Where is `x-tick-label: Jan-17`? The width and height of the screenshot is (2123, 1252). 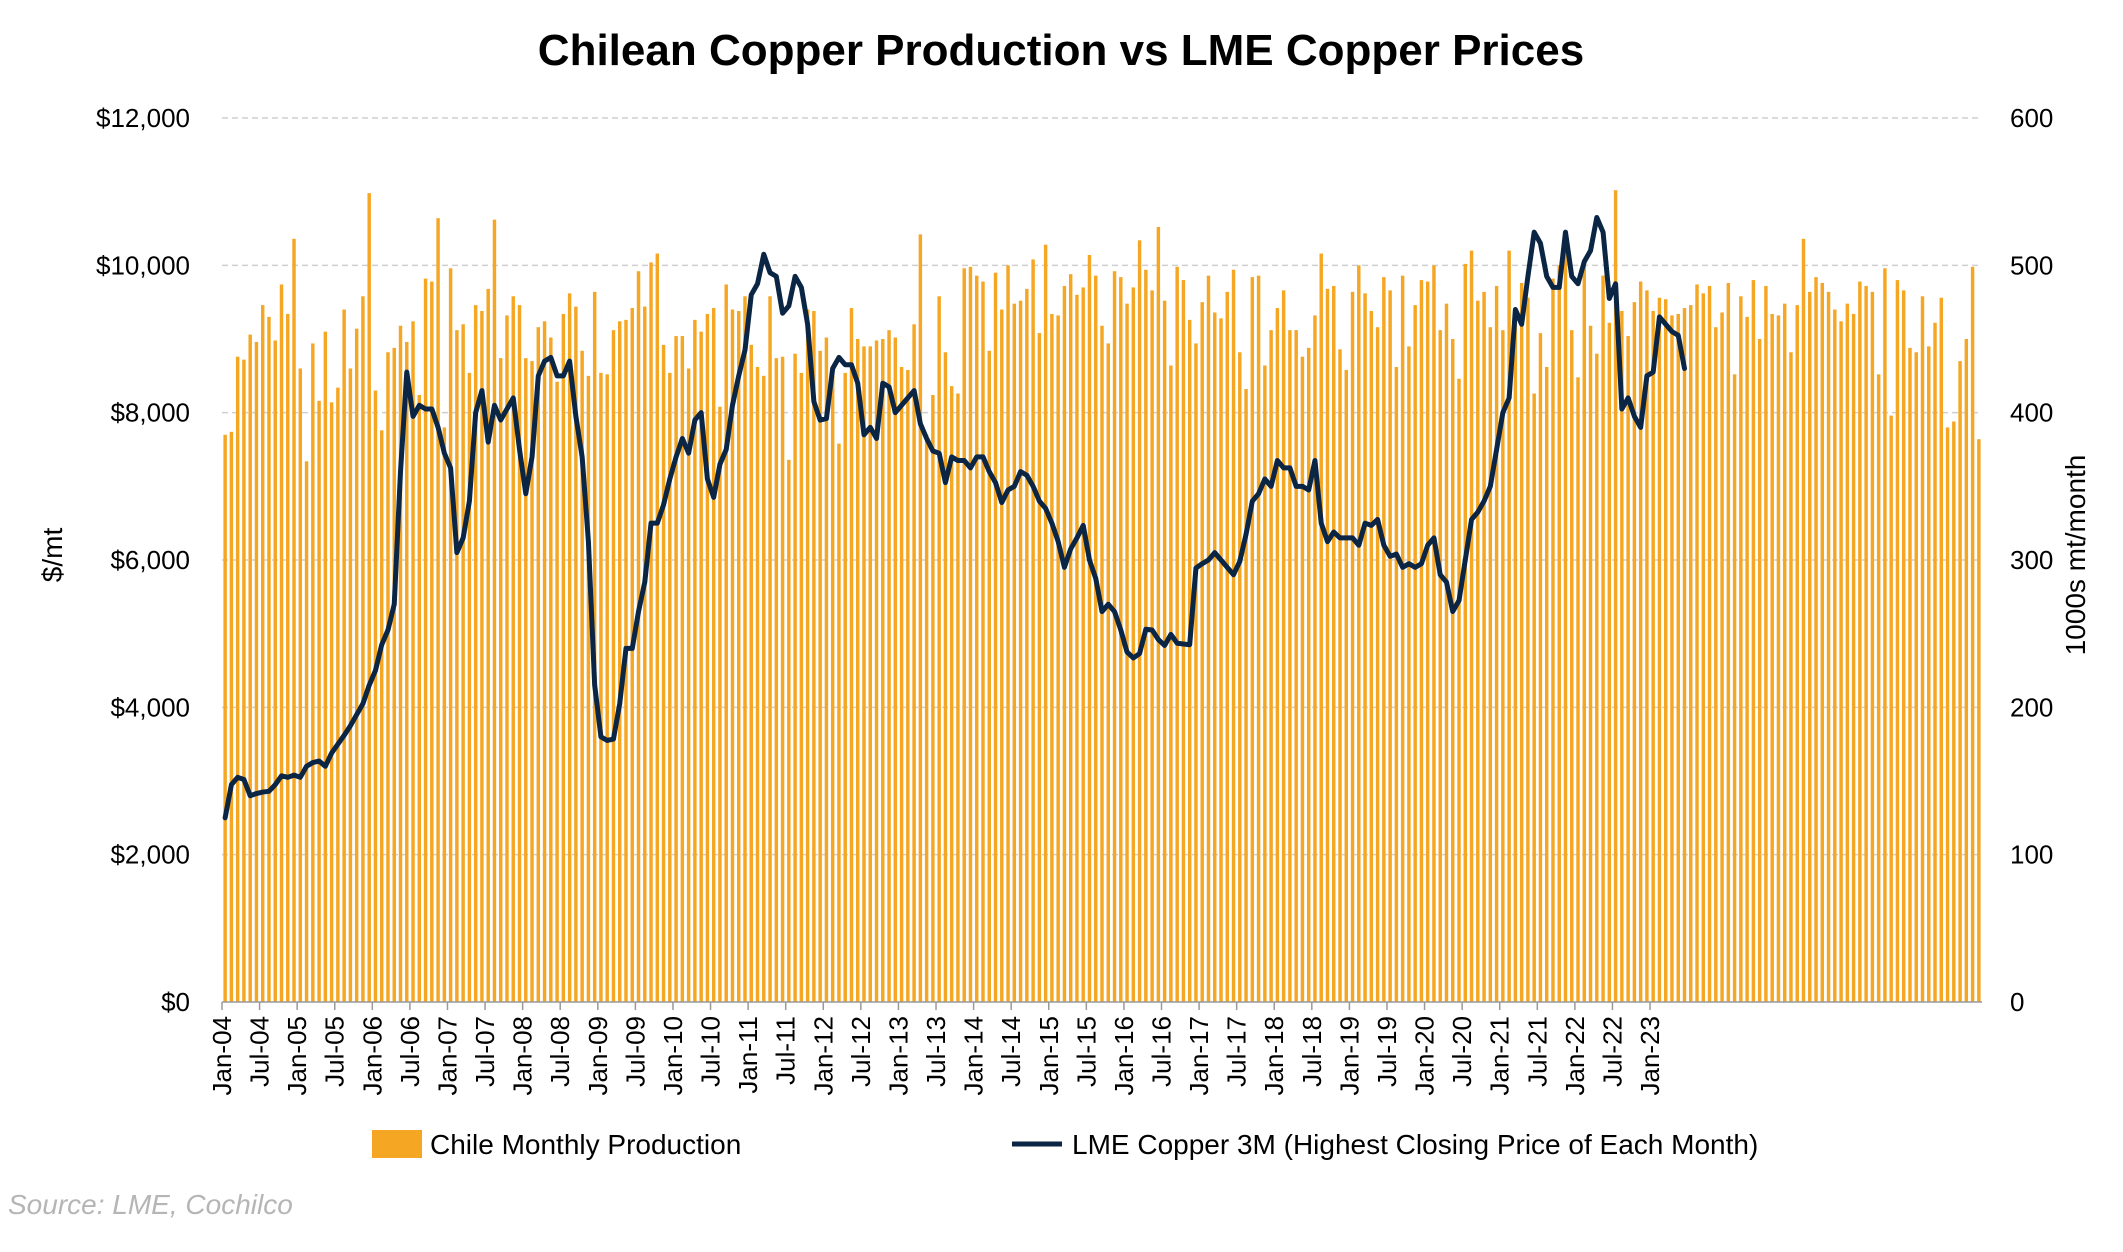 x-tick-label: Jan-17 is located at coordinates (1199, 1056).